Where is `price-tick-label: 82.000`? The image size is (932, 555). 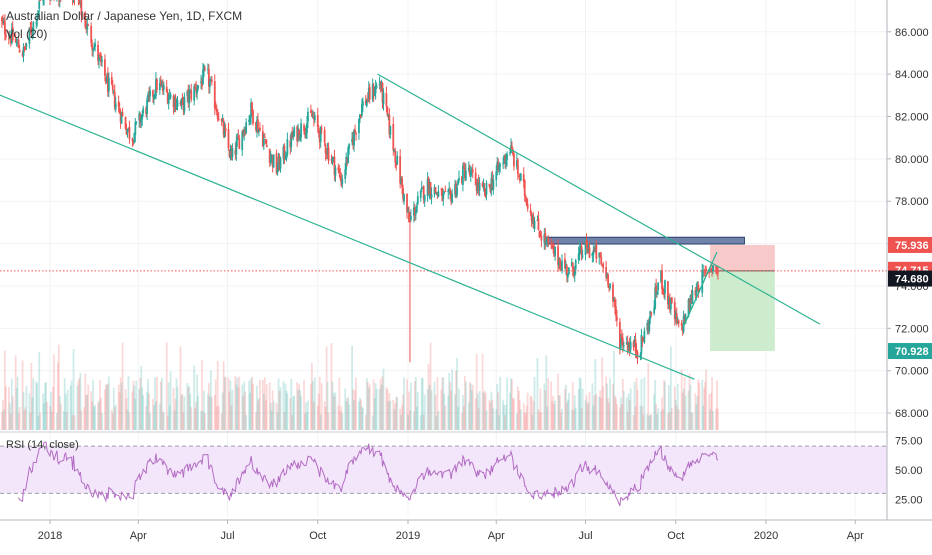
price-tick-label: 82.000 is located at coordinates (912, 118).